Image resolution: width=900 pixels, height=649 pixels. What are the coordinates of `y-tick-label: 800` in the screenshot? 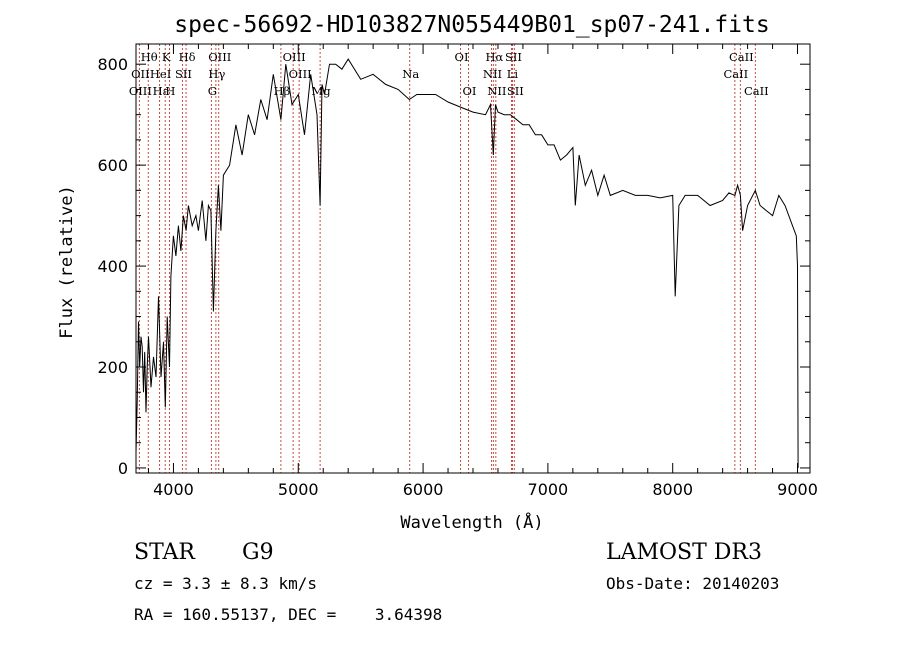 It's located at (112, 64).